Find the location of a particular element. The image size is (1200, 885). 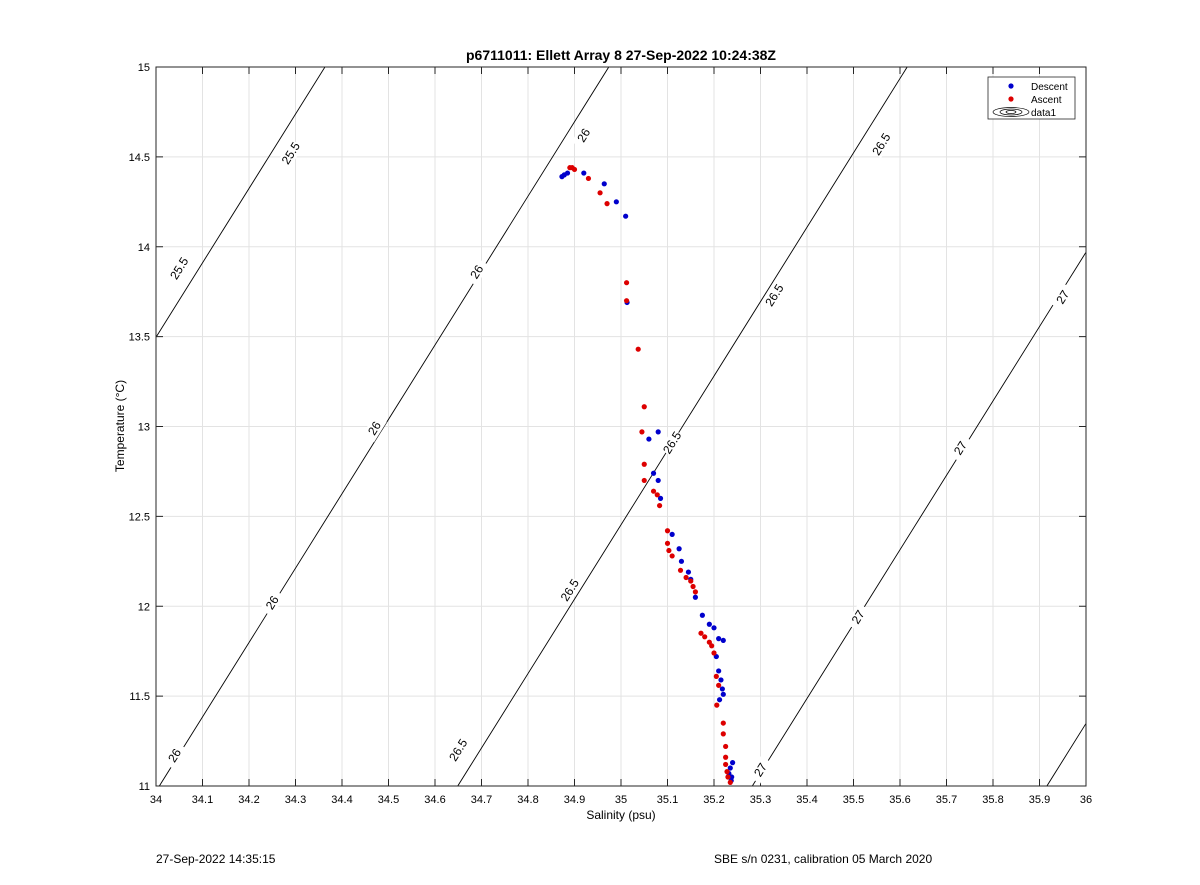

x-tick-label: 35.8 is located at coordinates (992, 800).